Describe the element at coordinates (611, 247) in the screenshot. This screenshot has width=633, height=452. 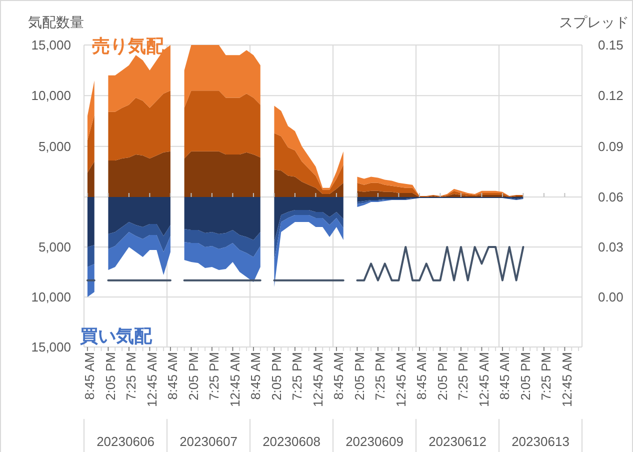
I see `y2-tick-label: 0.03` at that location.